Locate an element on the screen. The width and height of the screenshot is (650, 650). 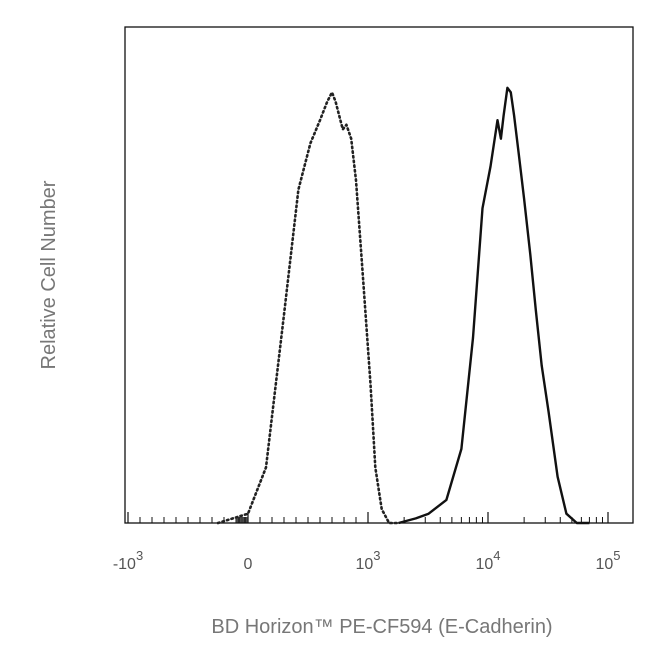
major-ticks is located at coordinates (368, 517).